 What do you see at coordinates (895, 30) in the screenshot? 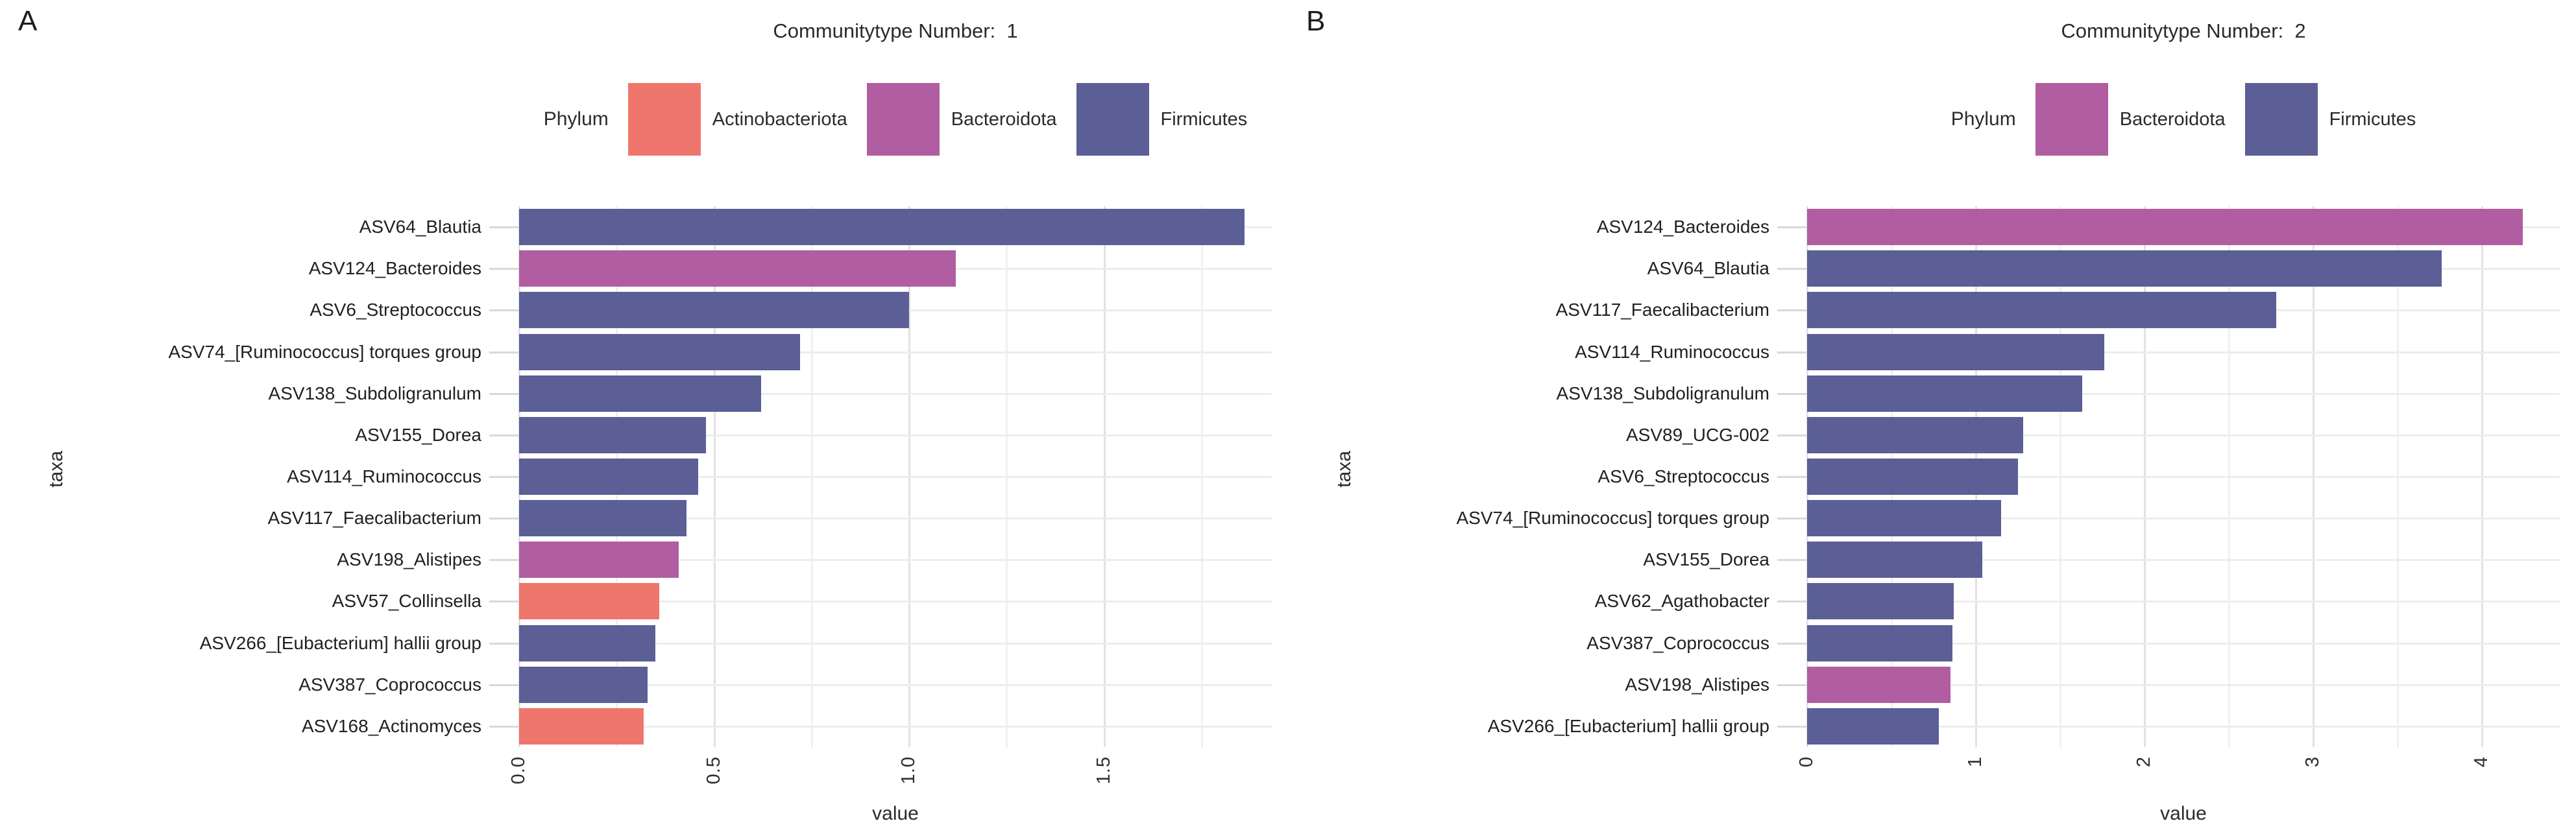
I see `chart-title: Communitytype Number: 1` at bounding box center [895, 30].